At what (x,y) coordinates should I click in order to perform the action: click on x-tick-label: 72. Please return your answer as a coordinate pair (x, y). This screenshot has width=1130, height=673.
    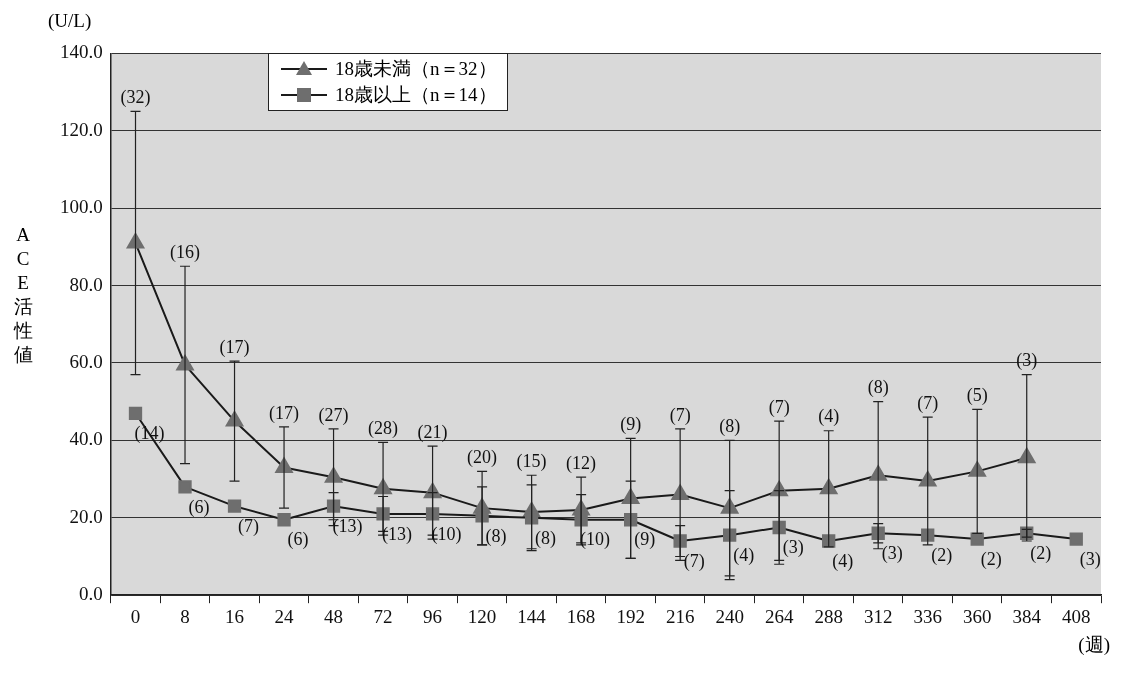
    Looking at the image, I should click on (383, 616).